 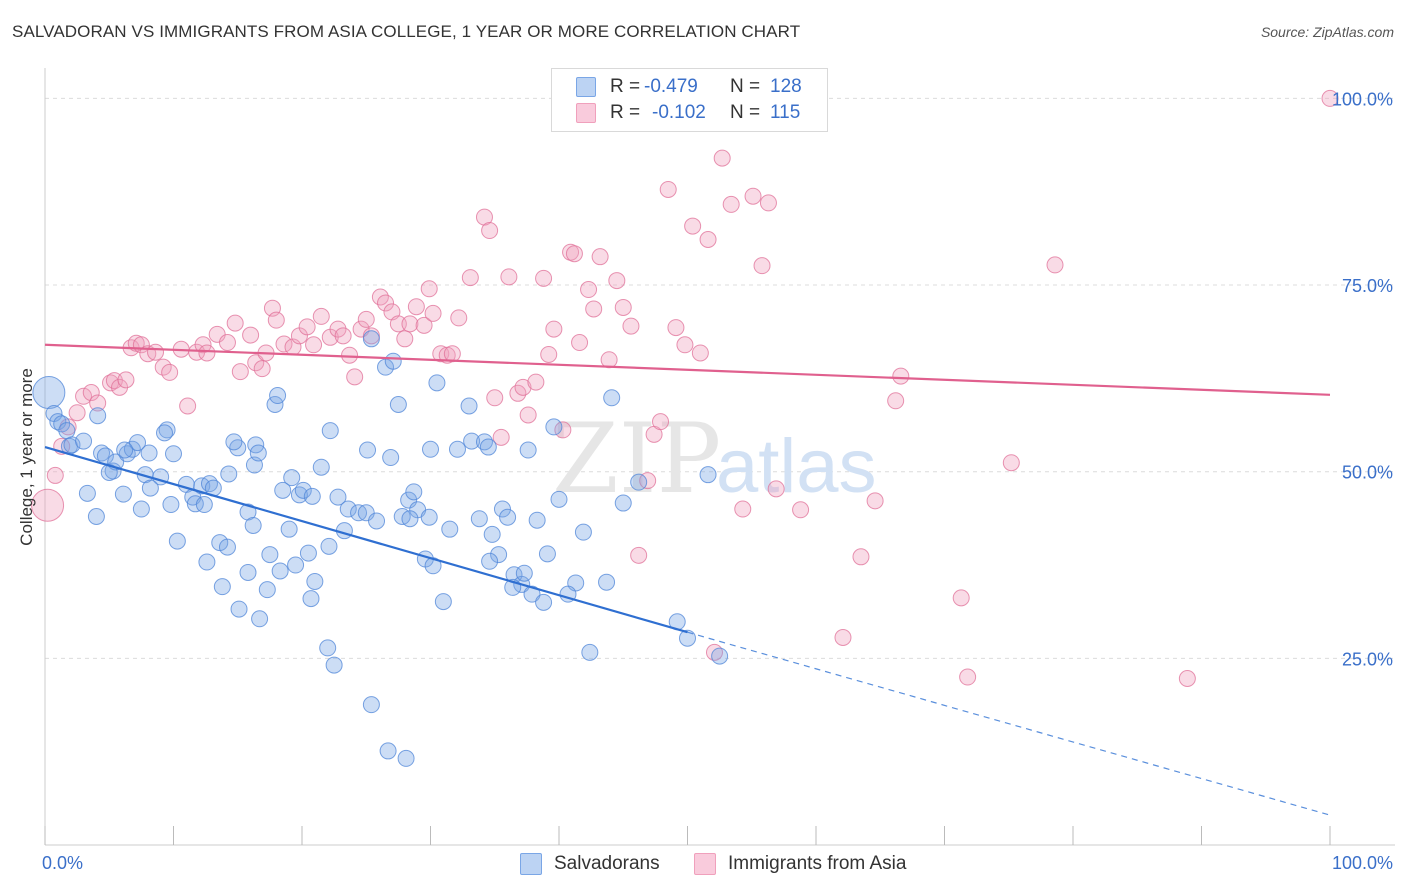 What do you see at coordinates (366, 540) in the screenshot?
I see `trend-line-salvadorans` at bounding box center [366, 540].